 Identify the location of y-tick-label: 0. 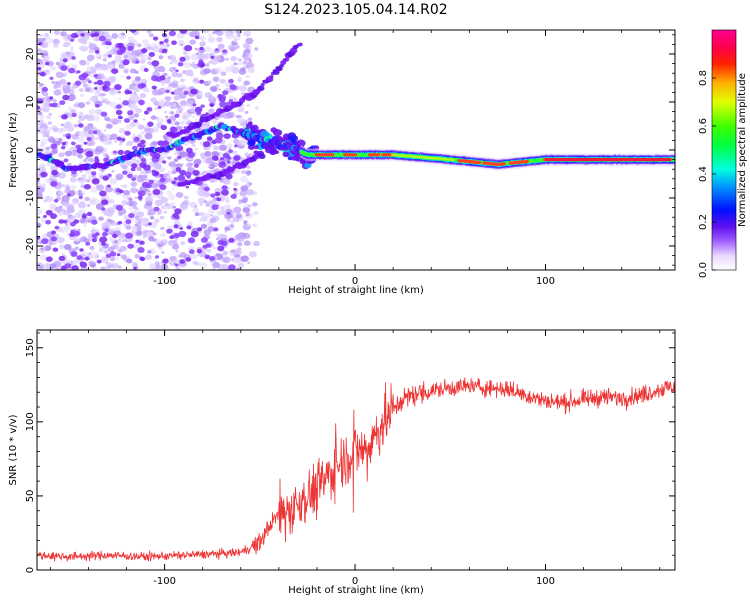
(30, 150).